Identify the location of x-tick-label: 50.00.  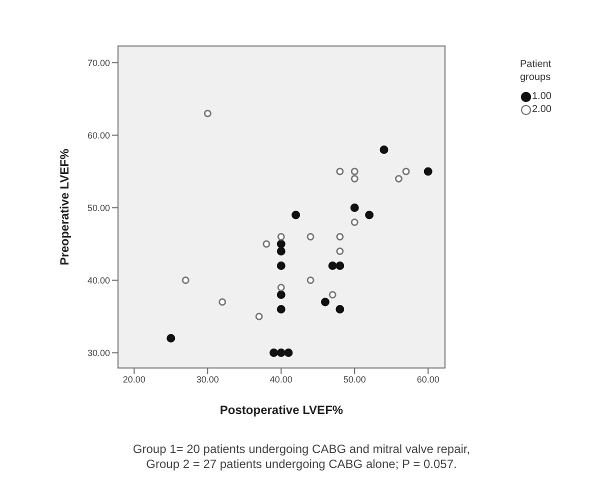
(354, 379).